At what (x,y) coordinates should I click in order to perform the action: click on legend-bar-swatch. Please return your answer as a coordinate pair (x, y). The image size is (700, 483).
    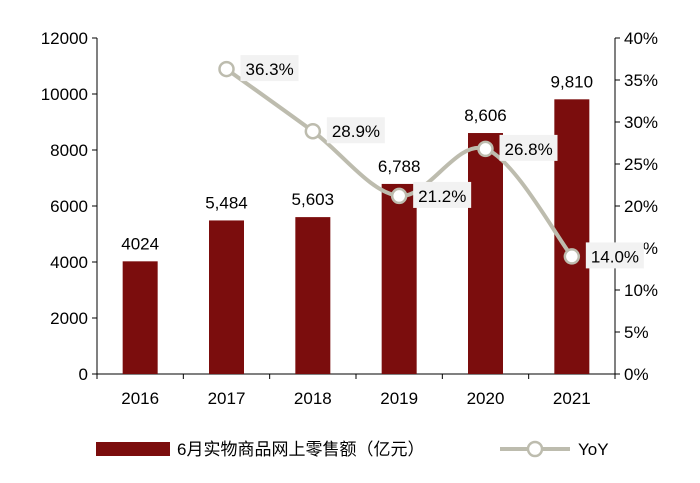
    Looking at the image, I should click on (133, 449).